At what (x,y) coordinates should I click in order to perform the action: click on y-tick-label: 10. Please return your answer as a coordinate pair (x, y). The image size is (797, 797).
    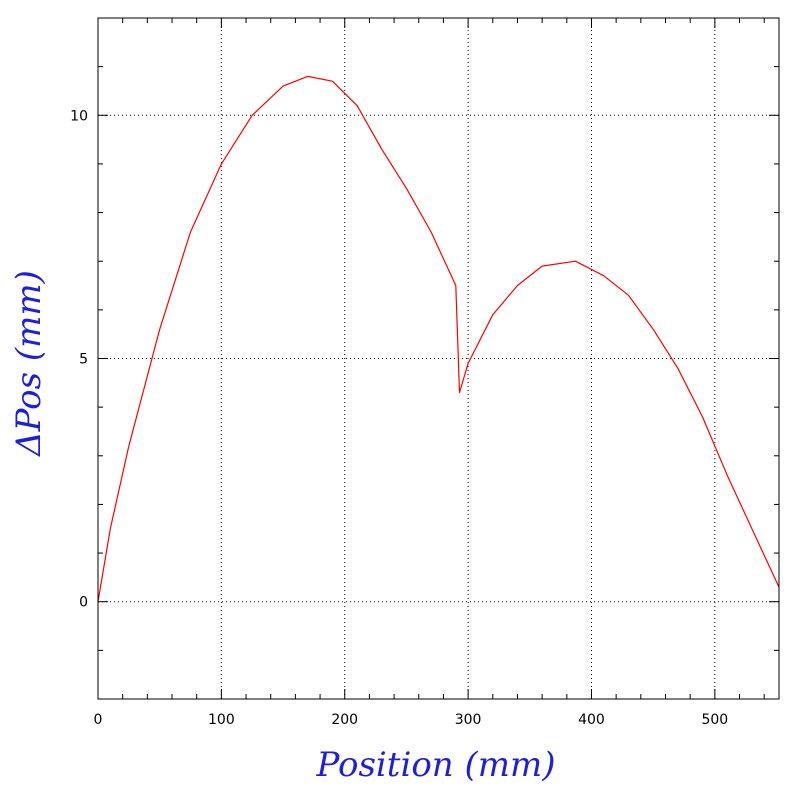
    Looking at the image, I should click on (79, 116).